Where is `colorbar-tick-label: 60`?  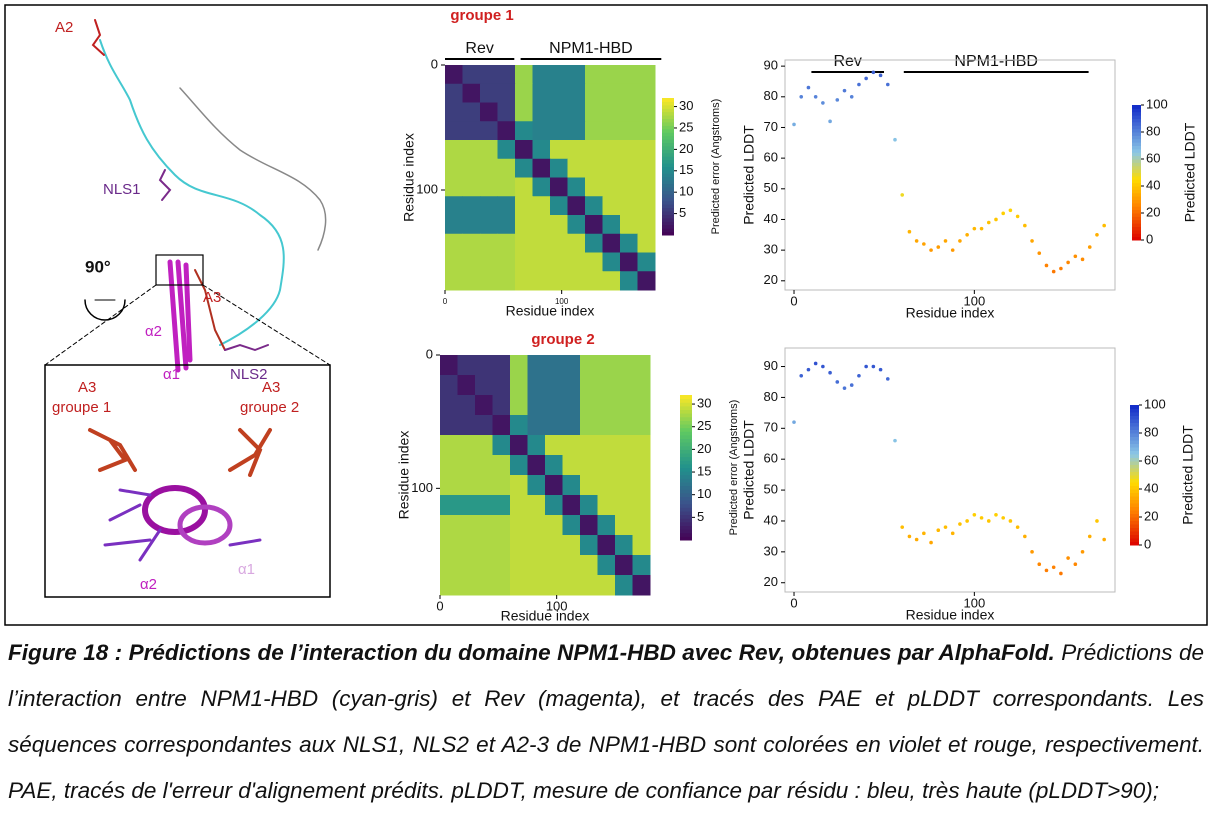 colorbar-tick-label: 60 is located at coordinates (1151, 459).